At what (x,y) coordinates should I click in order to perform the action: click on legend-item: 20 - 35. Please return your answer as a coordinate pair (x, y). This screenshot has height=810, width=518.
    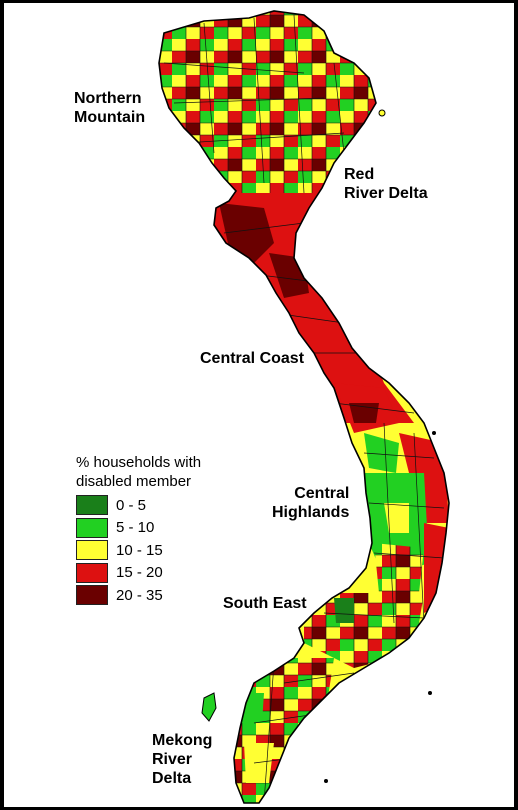
    Looking at the image, I should click on (161, 595).